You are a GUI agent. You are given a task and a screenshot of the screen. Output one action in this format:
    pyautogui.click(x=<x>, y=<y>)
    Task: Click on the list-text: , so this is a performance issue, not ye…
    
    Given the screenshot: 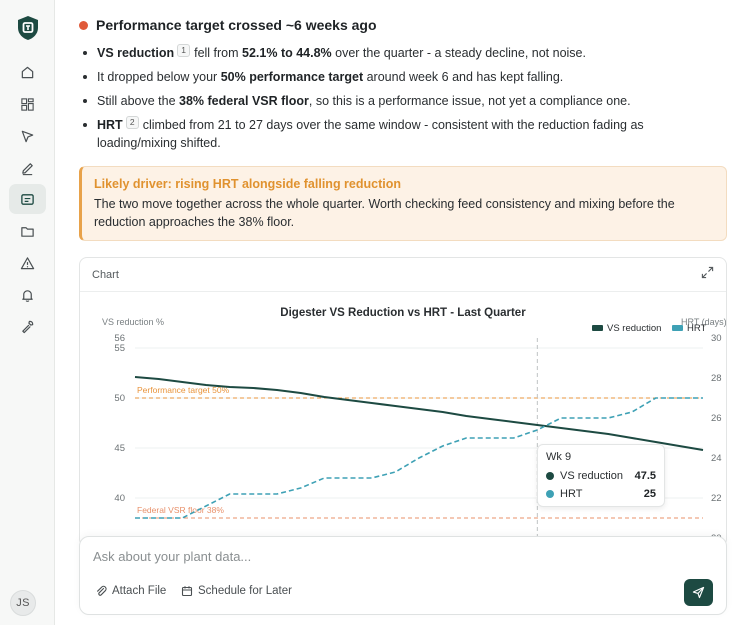 What is the action you would take?
    pyautogui.click(x=469, y=101)
    